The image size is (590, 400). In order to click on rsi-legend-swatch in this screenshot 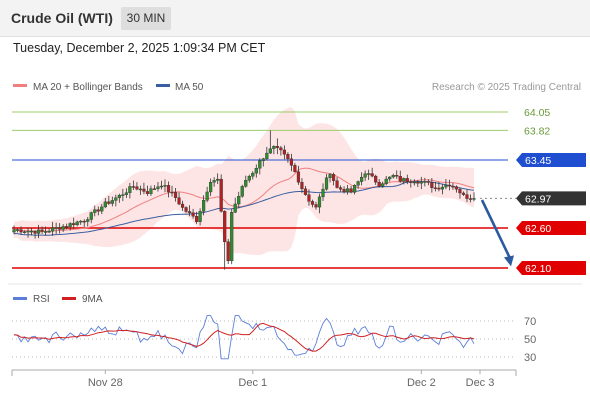, I will do `click(20, 298)`.